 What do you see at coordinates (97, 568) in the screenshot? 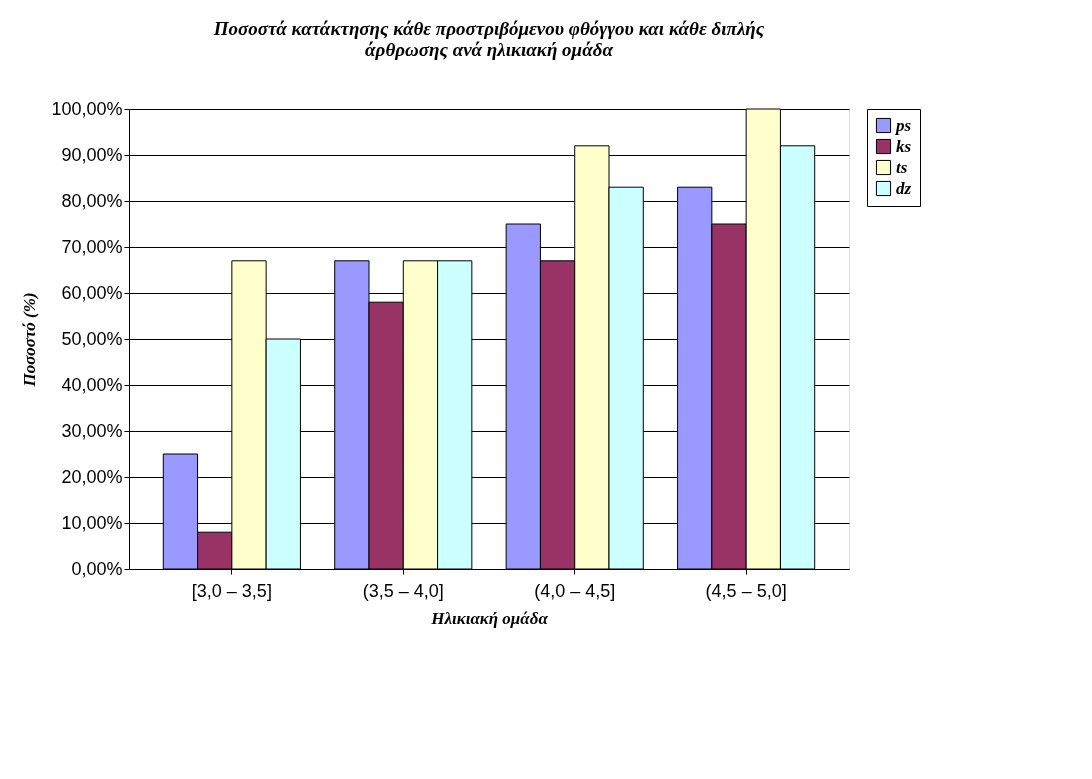
I see `y-tick-label: 0,00%` at bounding box center [97, 568].